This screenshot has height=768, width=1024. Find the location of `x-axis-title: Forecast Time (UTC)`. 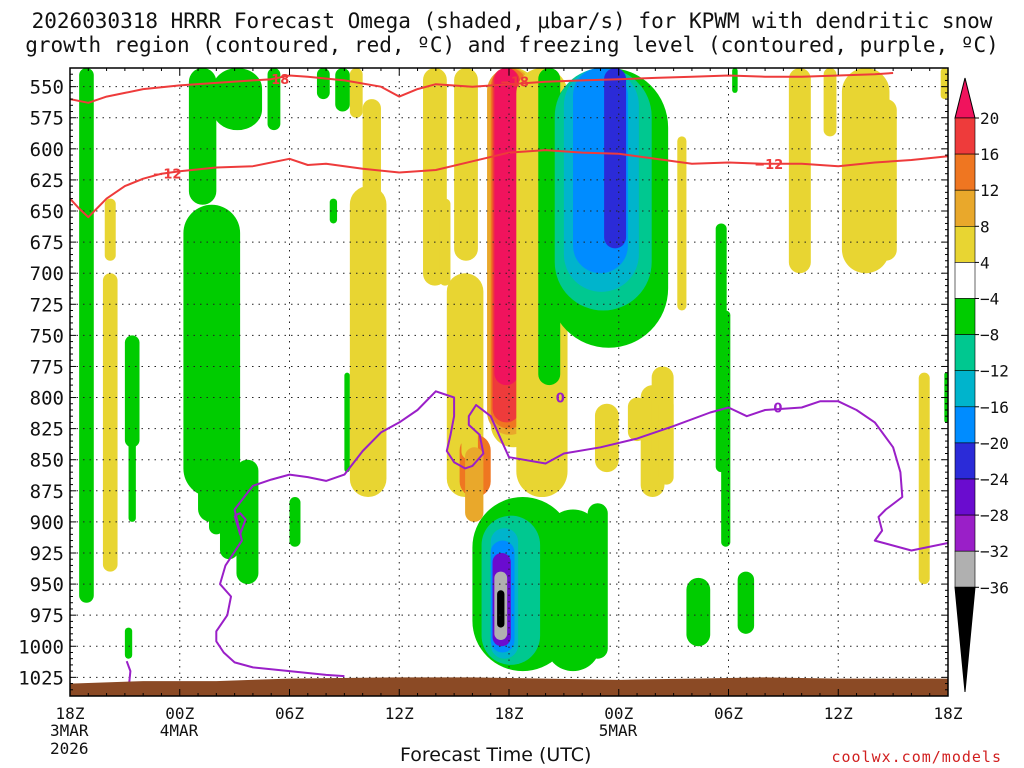

x-axis-title: Forecast Time (UTC) is located at coordinates (496, 755).